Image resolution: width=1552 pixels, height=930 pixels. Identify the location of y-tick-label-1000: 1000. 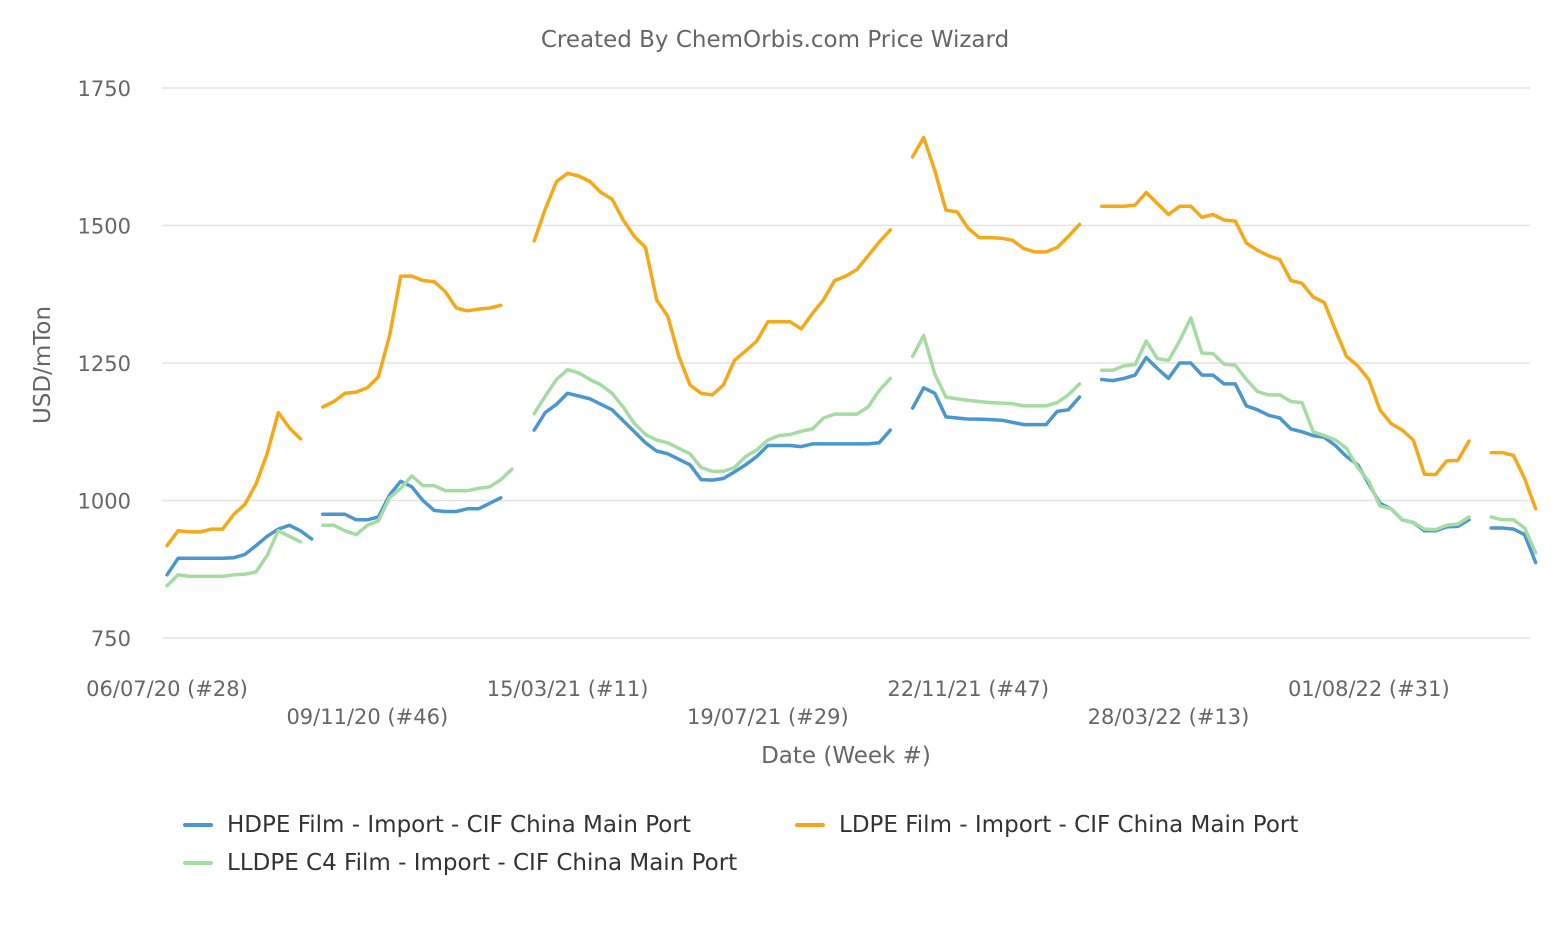
(104, 502).